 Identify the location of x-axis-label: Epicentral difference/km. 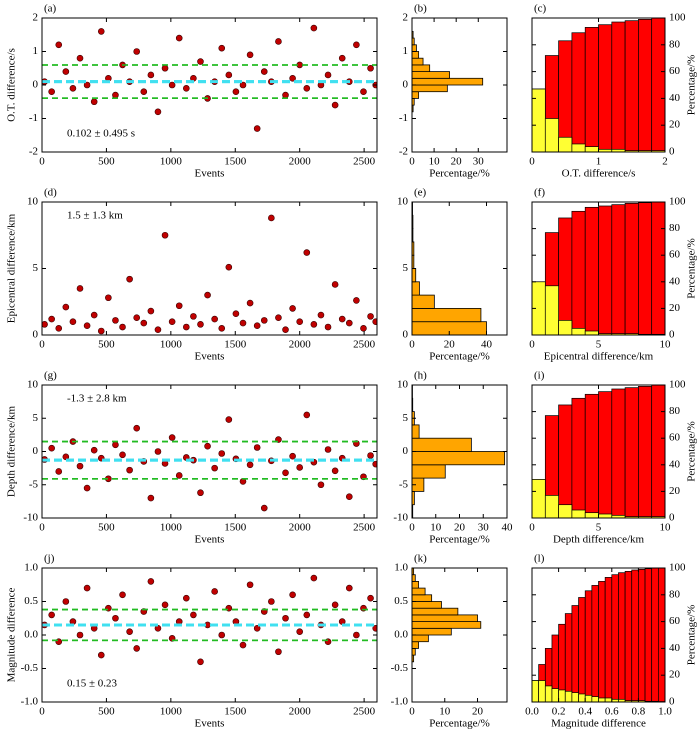
(599, 357).